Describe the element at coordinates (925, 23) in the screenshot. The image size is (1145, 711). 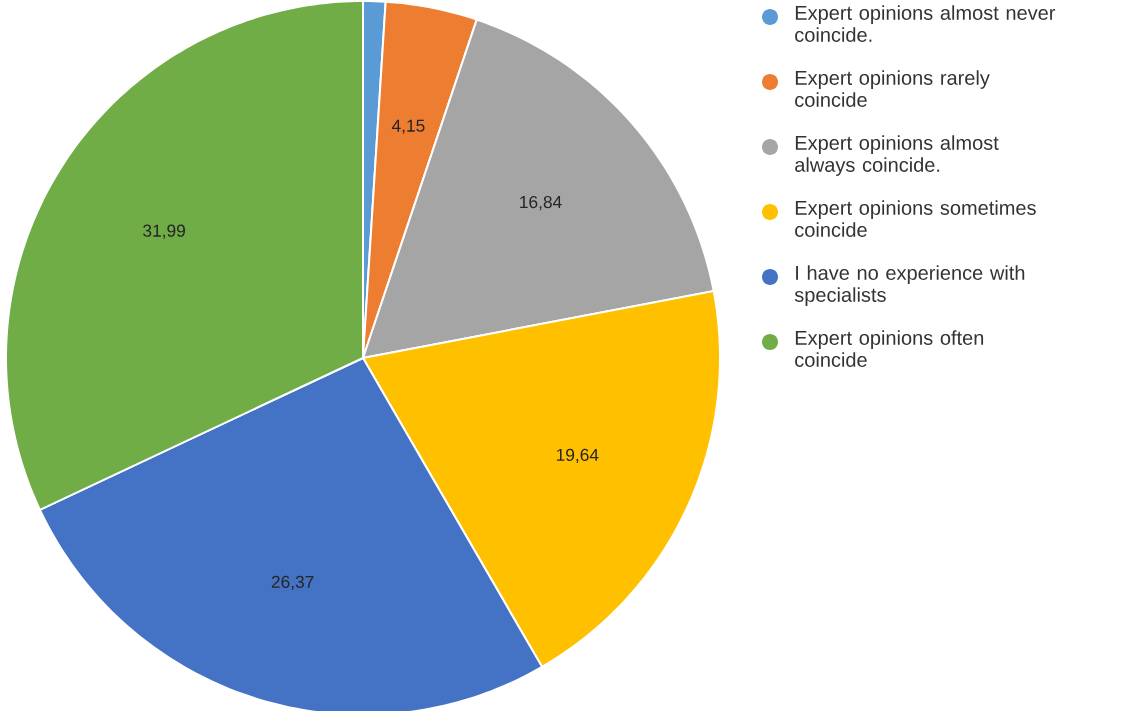
I see `legend-label: Expert opinions almost never coincide.` at that location.